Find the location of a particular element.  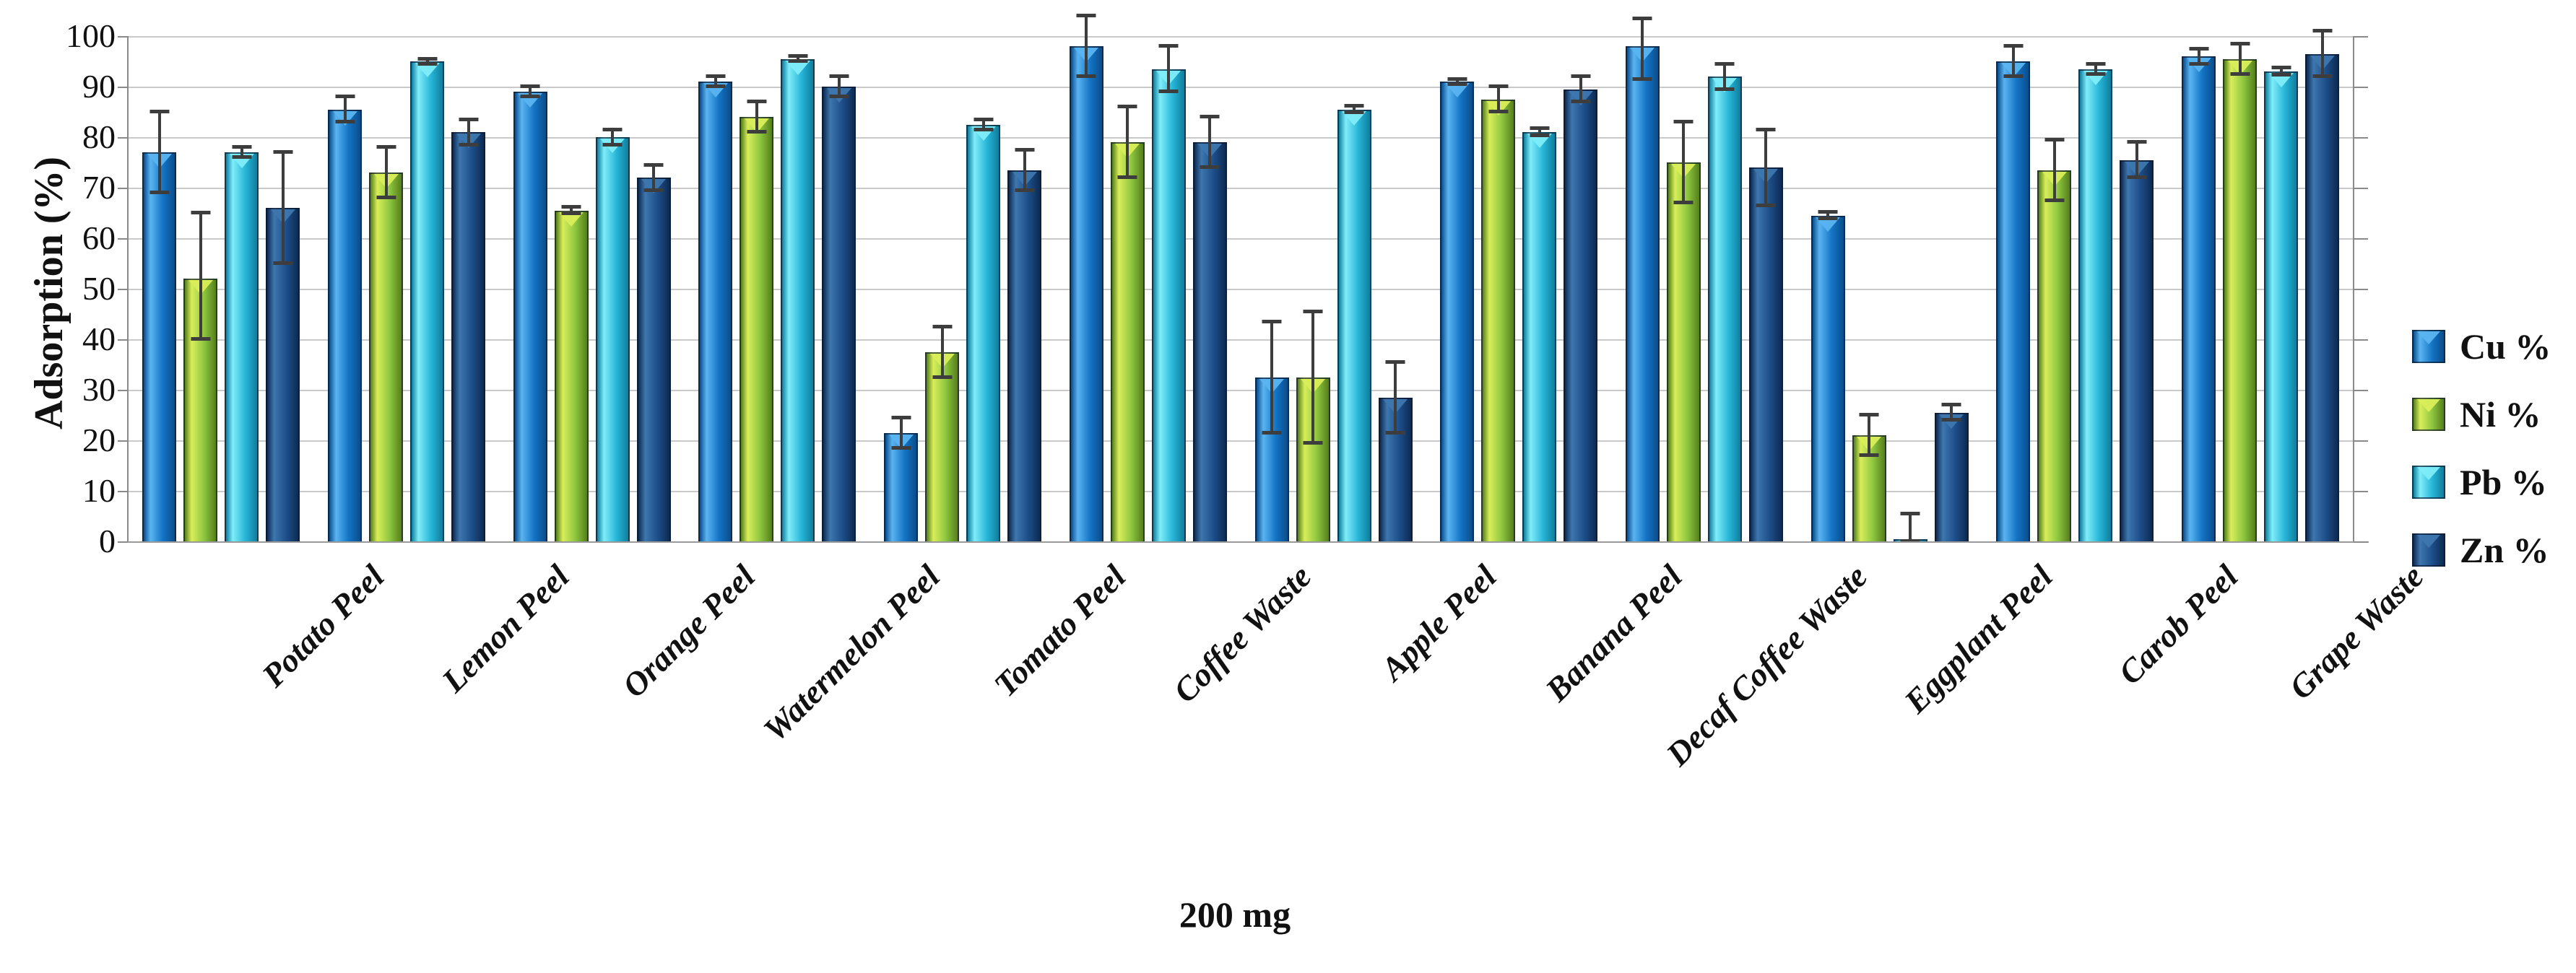

bar-lemon-peel-cu is located at coordinates (345, 325).